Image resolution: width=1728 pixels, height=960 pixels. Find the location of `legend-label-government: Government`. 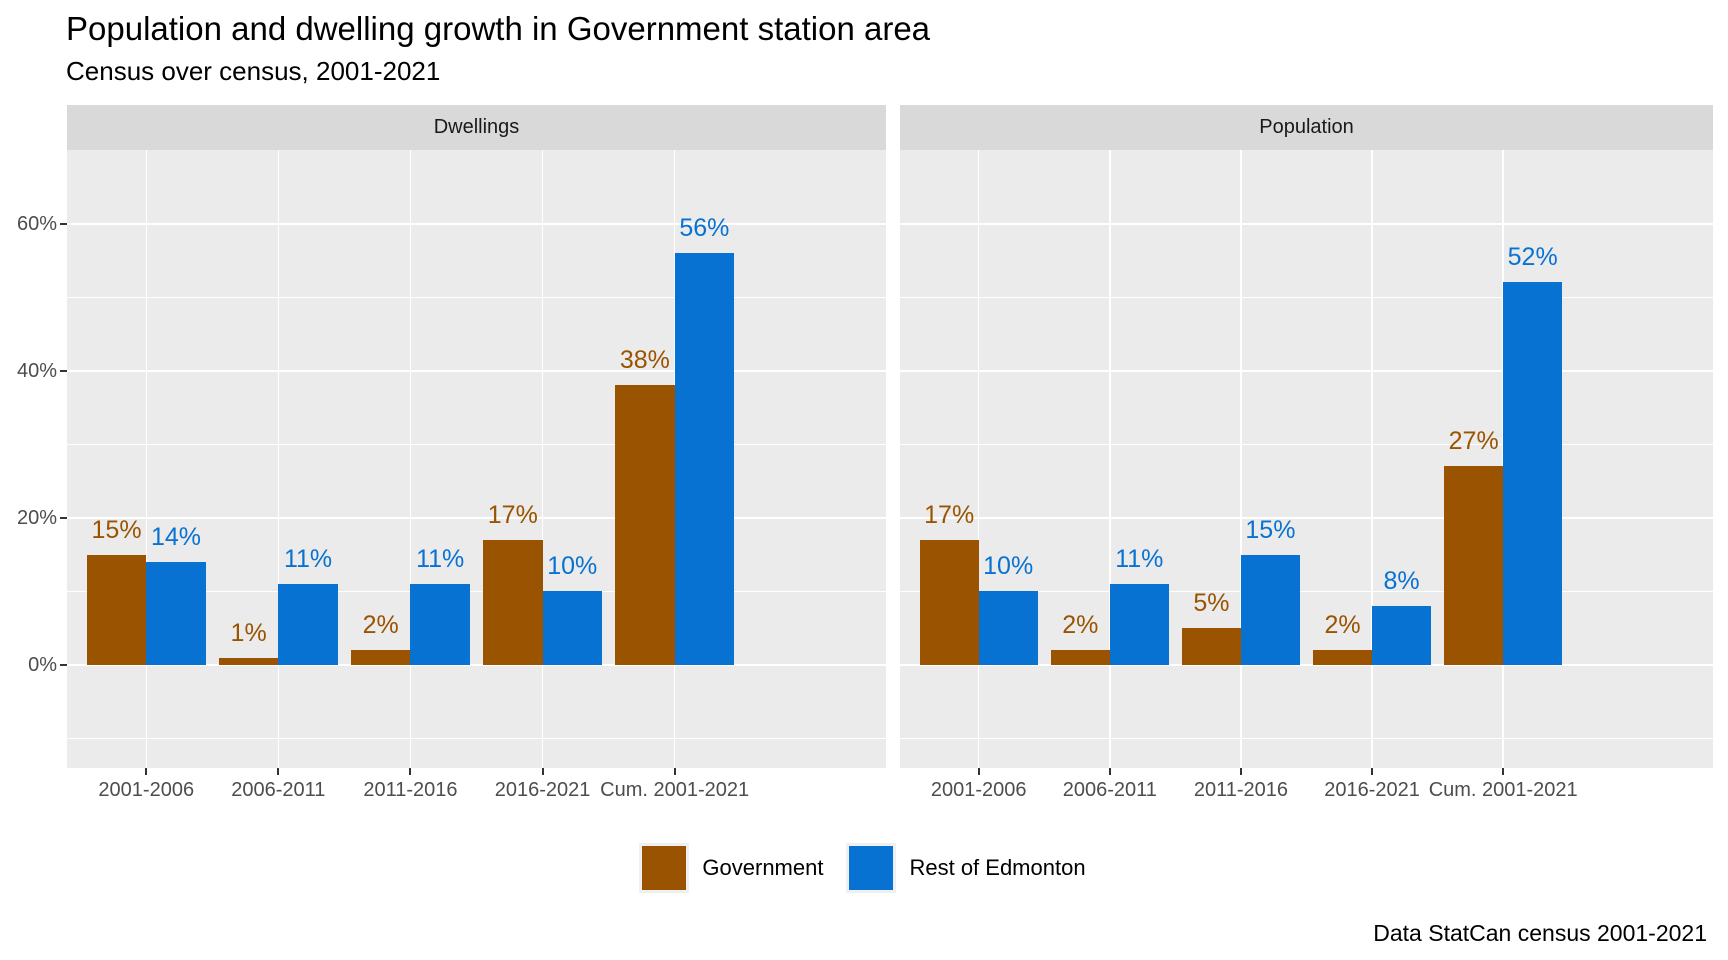

legend-label-government: Government is located at coordinates (763, 867).